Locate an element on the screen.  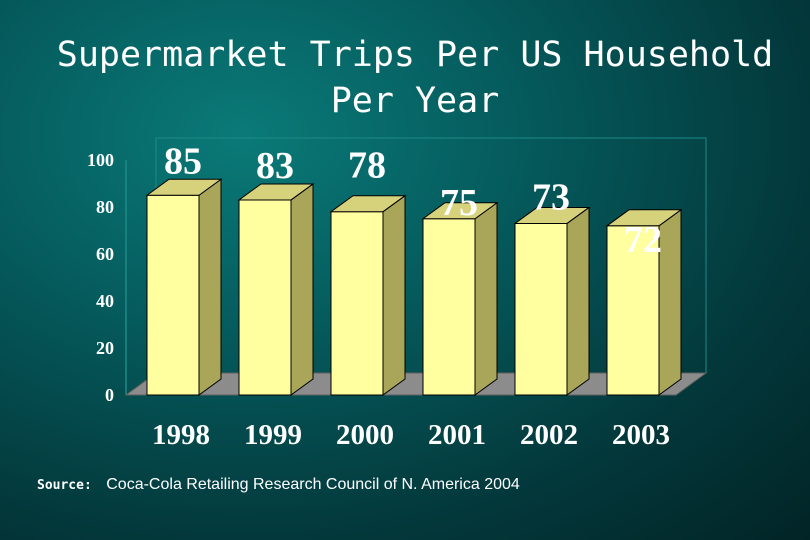
title-line-1: Supermarket Trips Per US Household is located at coordinates (415, 55).